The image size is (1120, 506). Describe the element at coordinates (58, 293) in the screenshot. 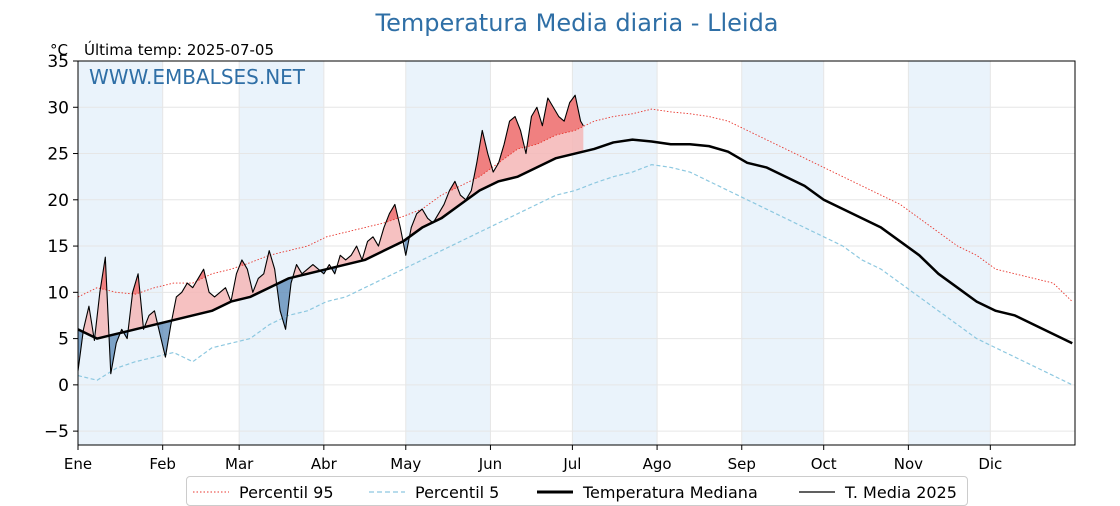

I see `y-tick-label: 10` at that location.